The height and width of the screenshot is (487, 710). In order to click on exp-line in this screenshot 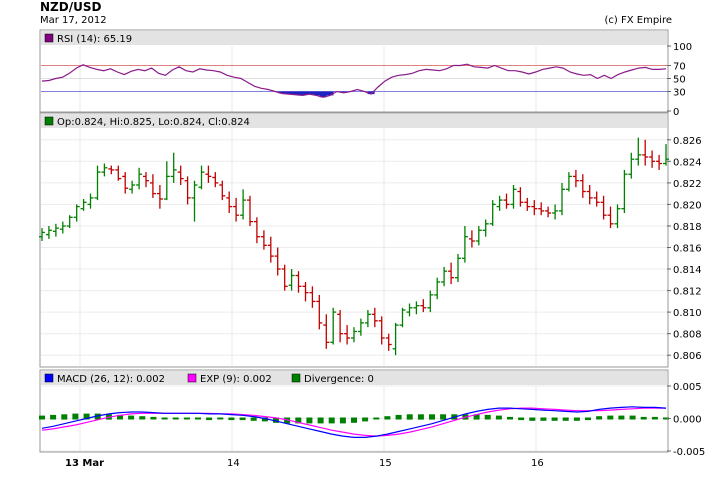, I will do `click(353, 422)`.